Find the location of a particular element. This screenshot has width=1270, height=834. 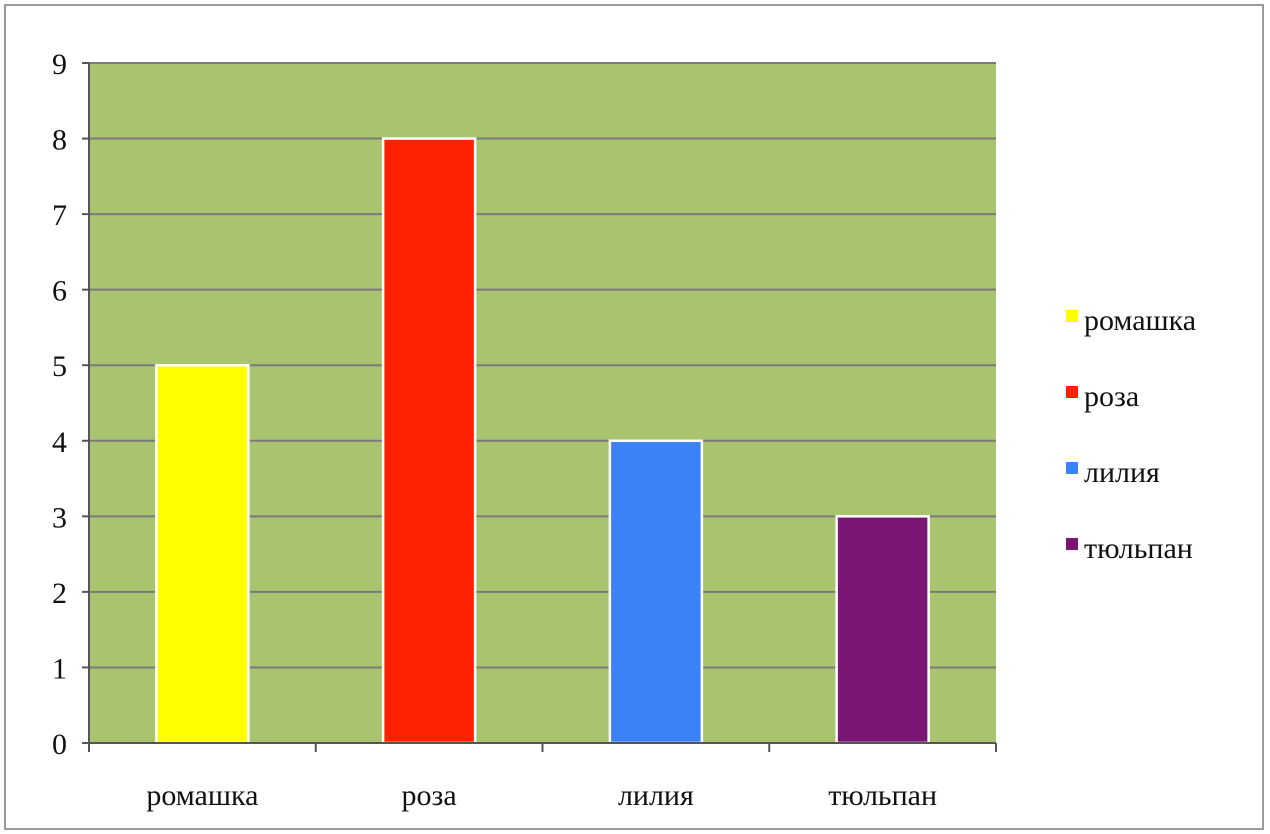

y-tick-label: 5 is located at coordinates (59, 366).